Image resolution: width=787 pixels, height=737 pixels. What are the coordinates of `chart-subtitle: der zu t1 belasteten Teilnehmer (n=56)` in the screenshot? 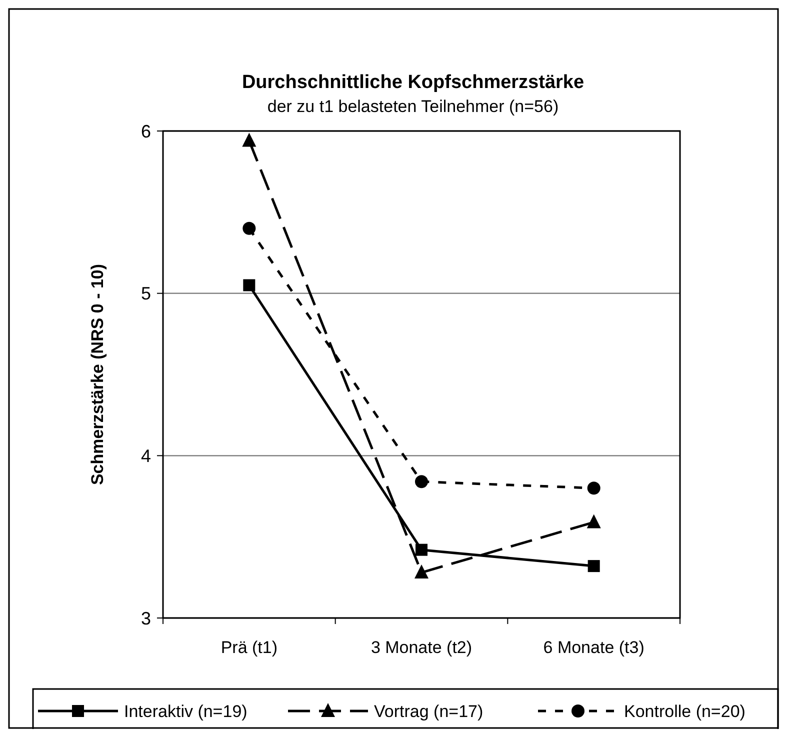 It's located at (413, 106).